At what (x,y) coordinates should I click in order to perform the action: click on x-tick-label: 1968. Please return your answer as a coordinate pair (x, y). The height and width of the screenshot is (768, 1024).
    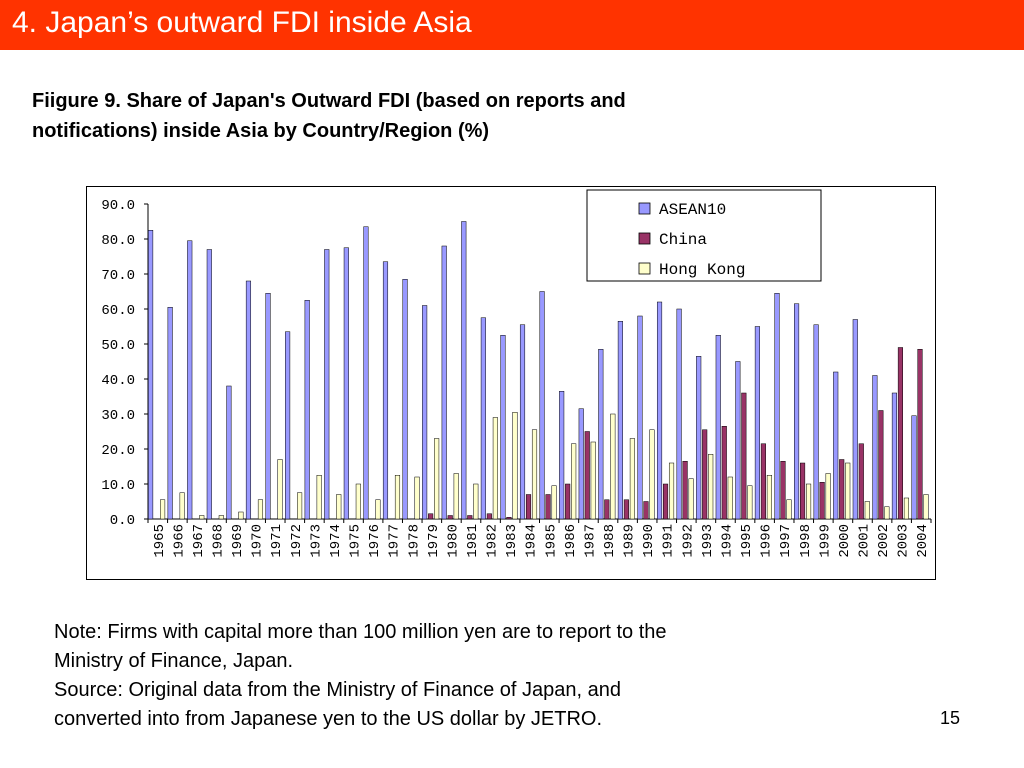
    Looking at the image, I should click on (219, 541).